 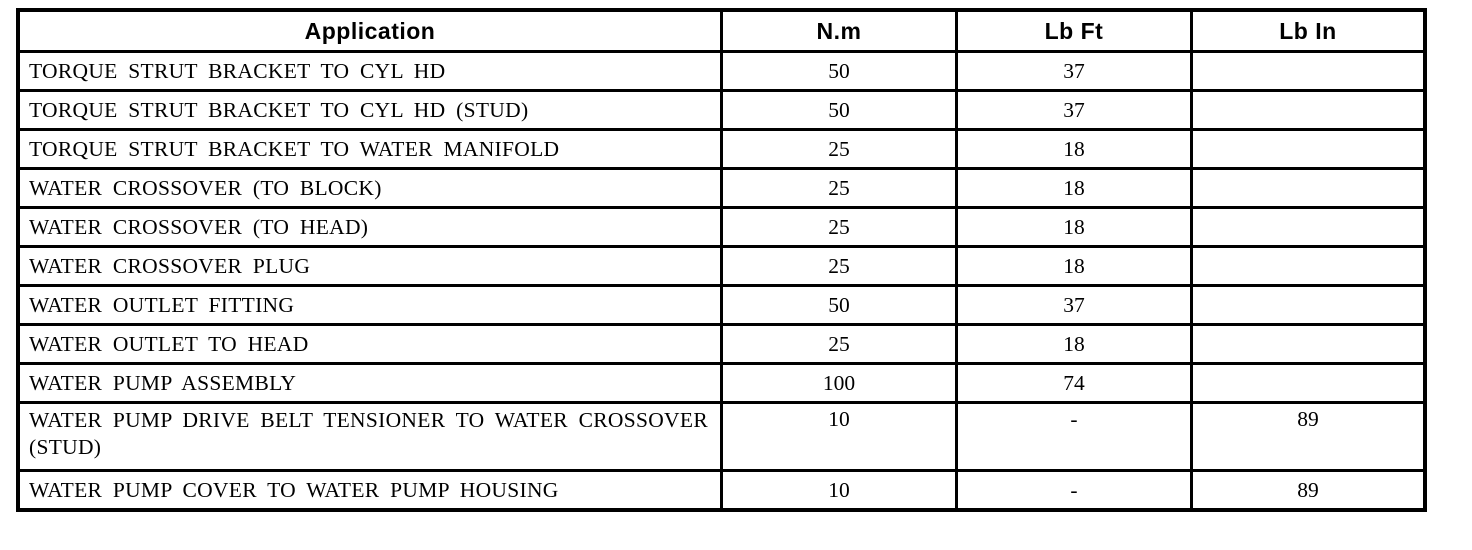 I want to click on cell-application: WATER PUMP COVER TO WATER PUMP HOUSING, so click(x=369, y=490).